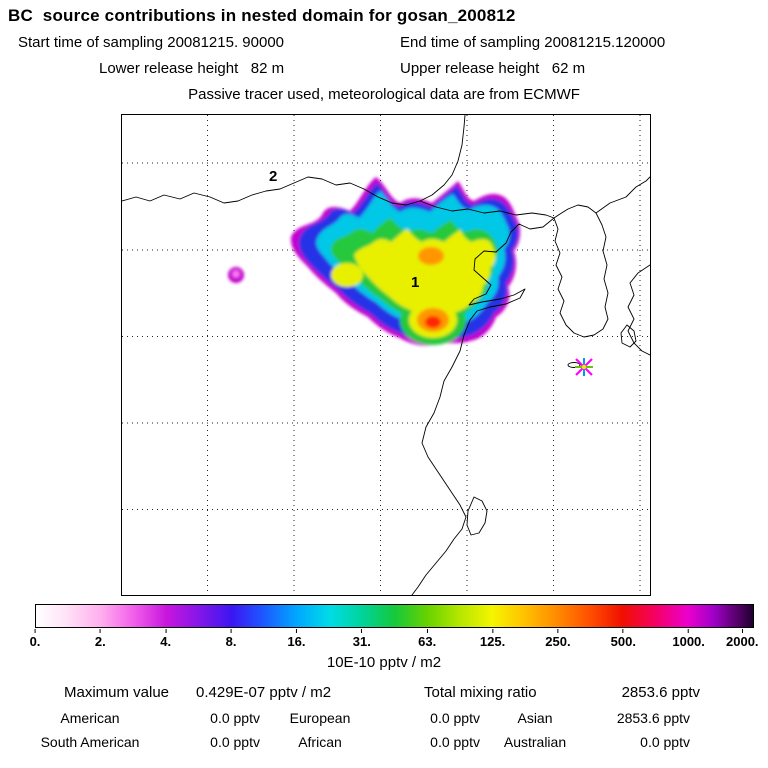 The width and height of the screenshot is (768, 768). Describe the element at coordinates (535, 742) in the screenshot. I see `region-label: Australian` at that location.